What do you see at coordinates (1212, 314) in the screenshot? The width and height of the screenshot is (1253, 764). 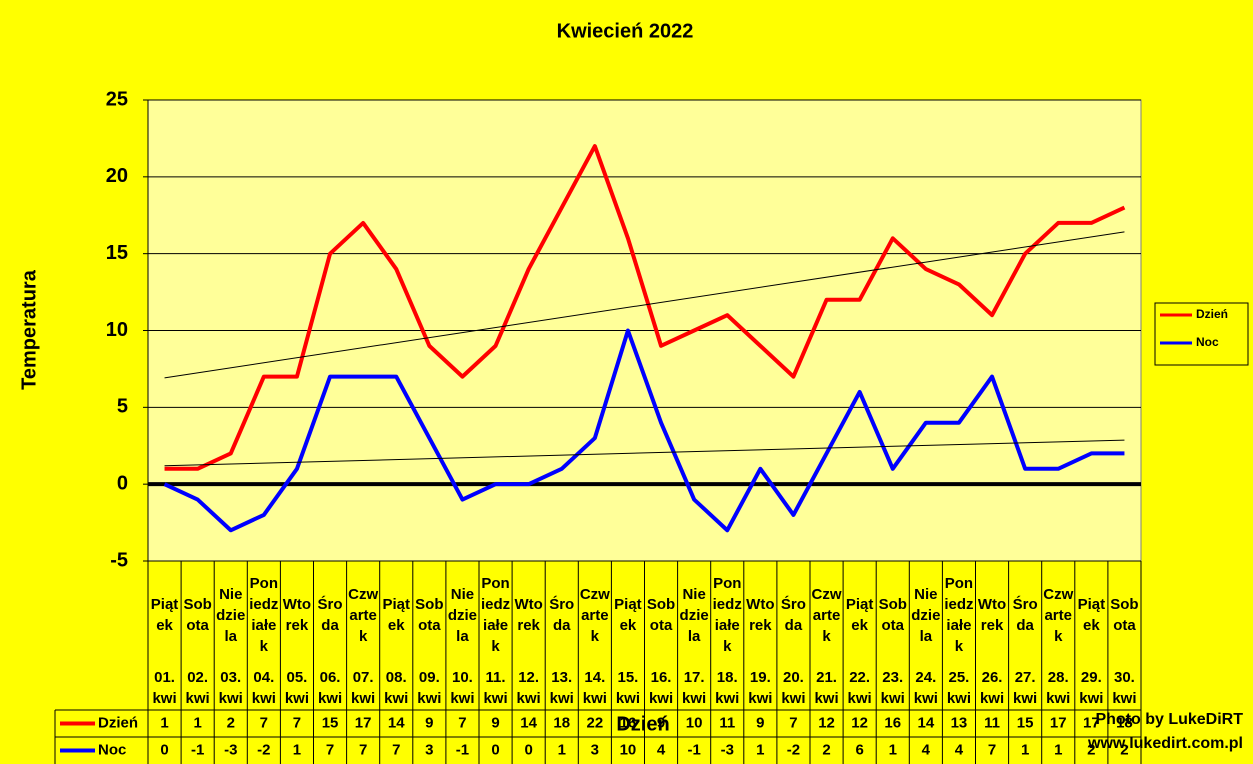 I see `legend-label: Dzień` at bounding box center [1212, 314].